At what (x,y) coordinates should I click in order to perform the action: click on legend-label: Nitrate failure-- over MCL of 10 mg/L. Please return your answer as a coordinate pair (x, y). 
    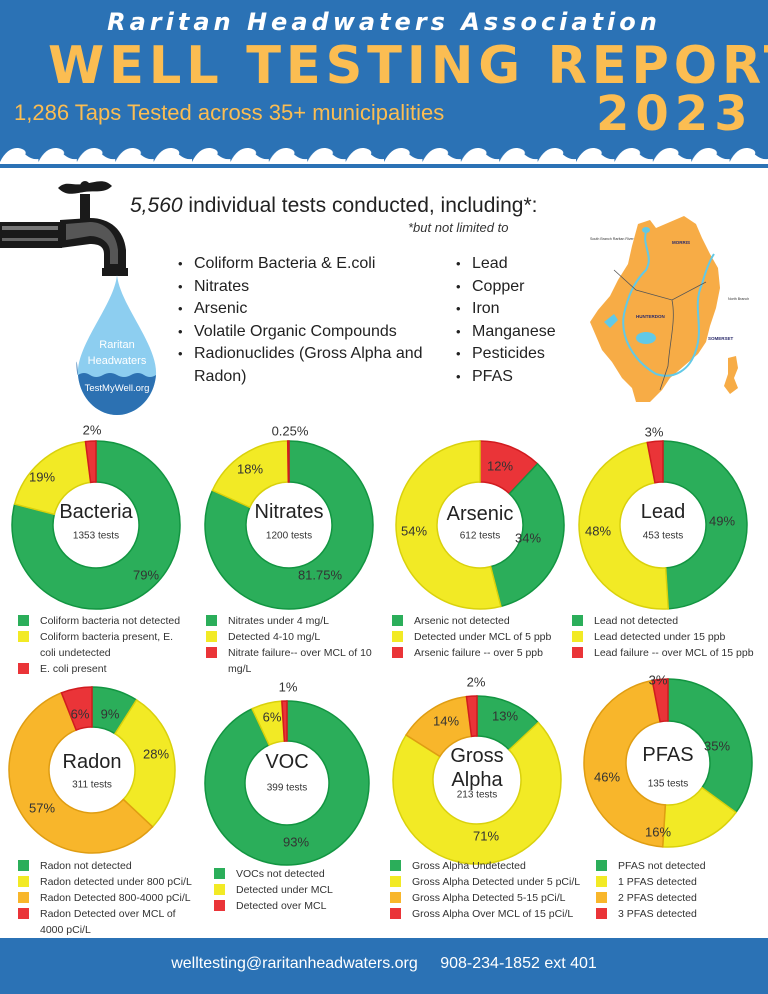
    Looking at the image, I should click on (300, 661).